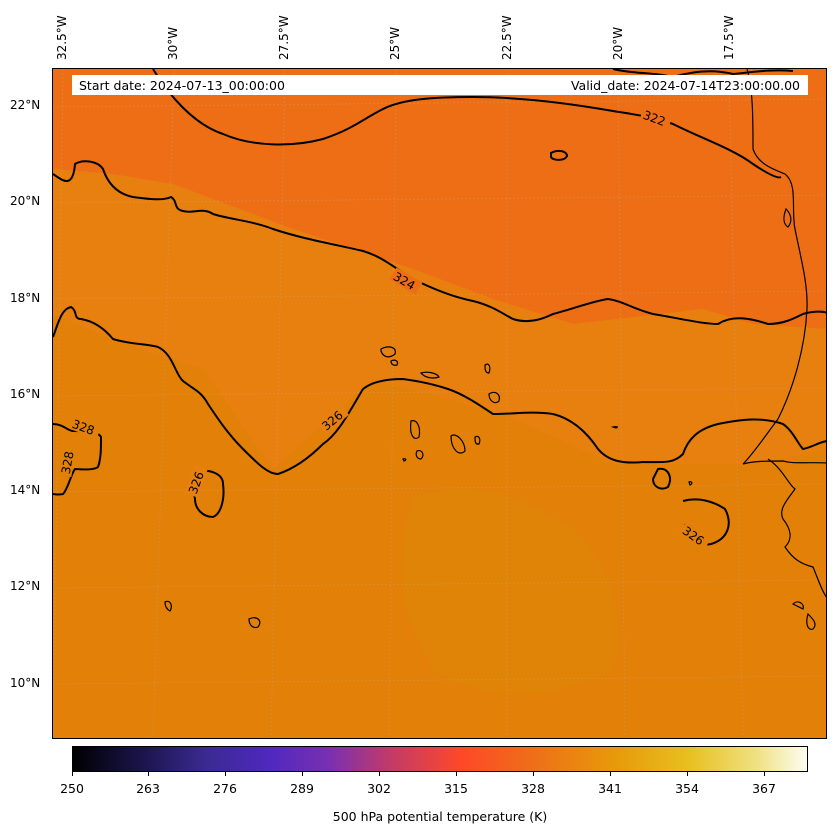 Image resolution: width=837 pixels, height=836 pixels. Describe the element at coordinates (685, 85) in the screenshot. I see `valid-date-label: Valid_date: 2024-07-14T23:00:00.00` at that location.